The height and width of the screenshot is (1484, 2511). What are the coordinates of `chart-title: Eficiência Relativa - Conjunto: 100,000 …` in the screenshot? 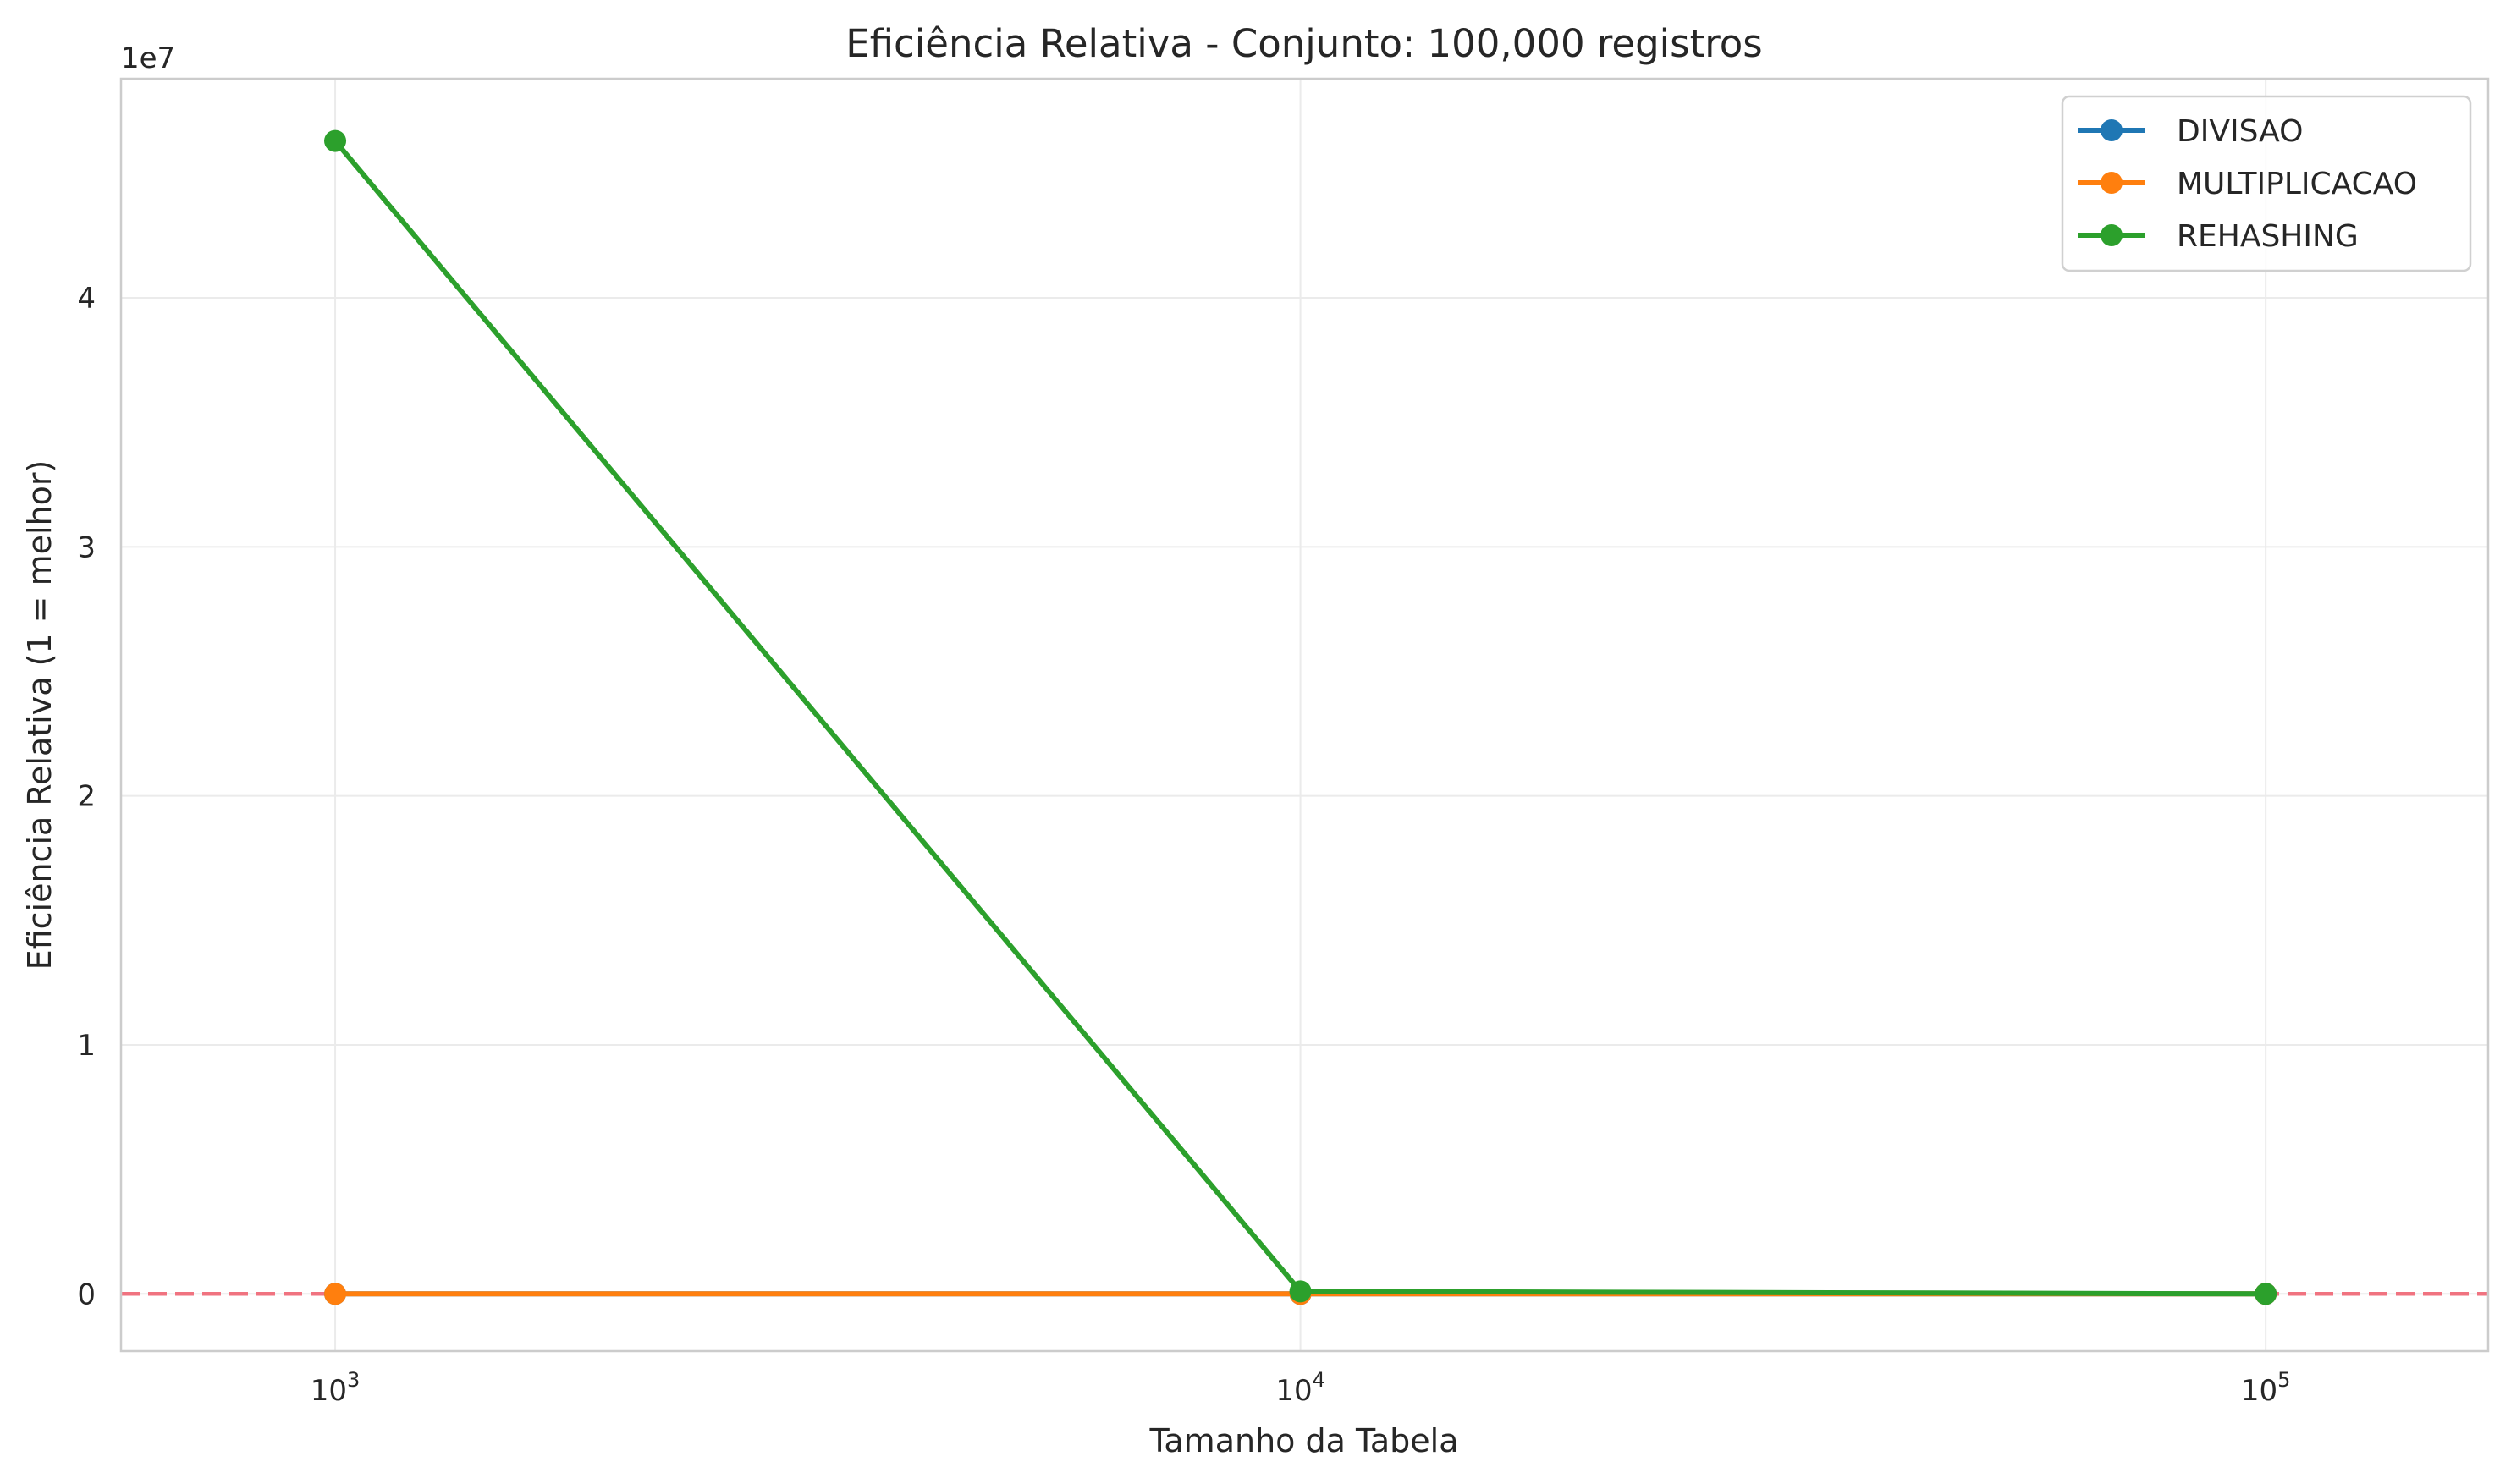 It's located at (1303, 43).